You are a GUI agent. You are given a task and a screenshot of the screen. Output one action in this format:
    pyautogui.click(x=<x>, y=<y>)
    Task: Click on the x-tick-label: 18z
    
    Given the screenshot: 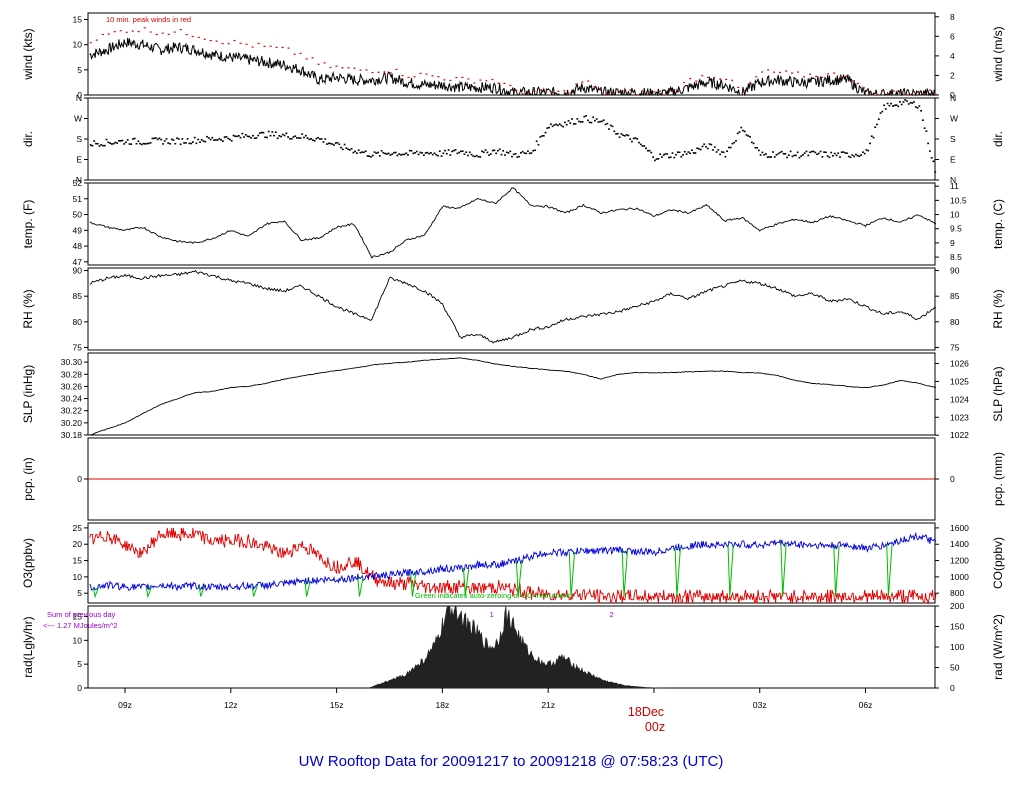 What is the action you would take?
    pyautogui.click(x=443, y=705)
    